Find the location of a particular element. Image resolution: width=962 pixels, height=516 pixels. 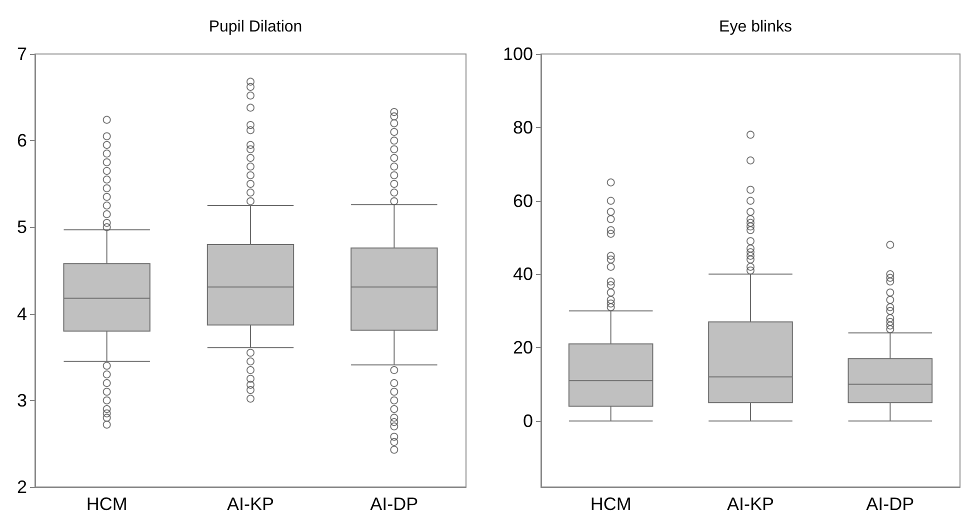

y-tick-label: 2 is located at coordinates (21, 487).